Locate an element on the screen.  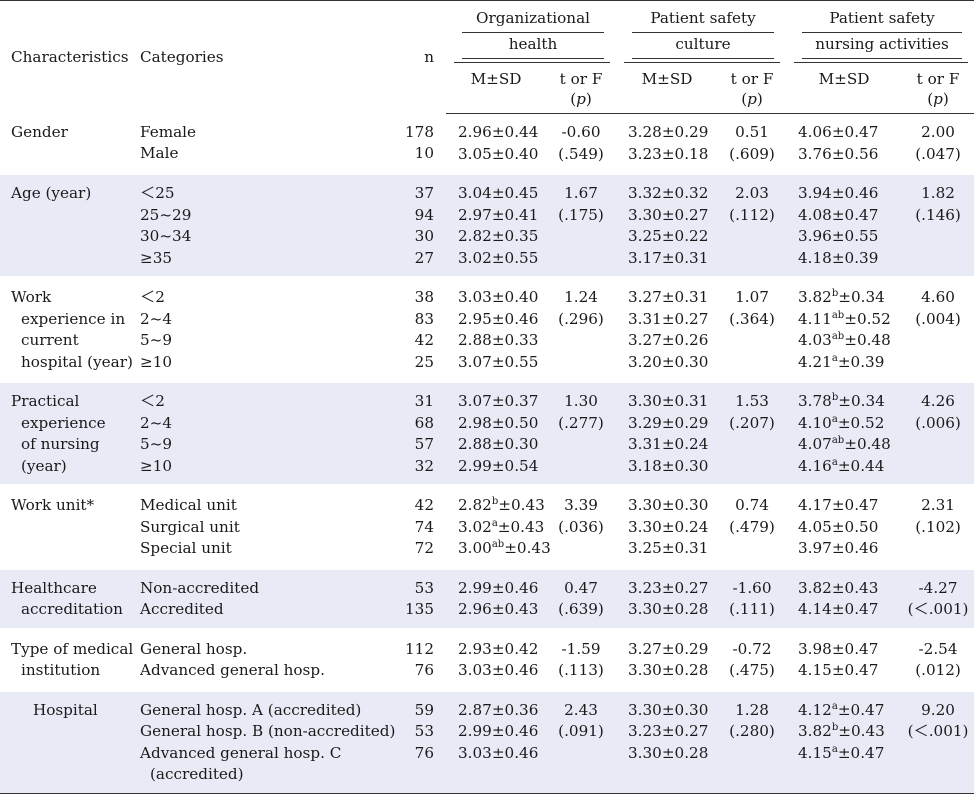
safety-culture-msd-cell-line: 3.23±0.18 is located at coordinates (668, 153).